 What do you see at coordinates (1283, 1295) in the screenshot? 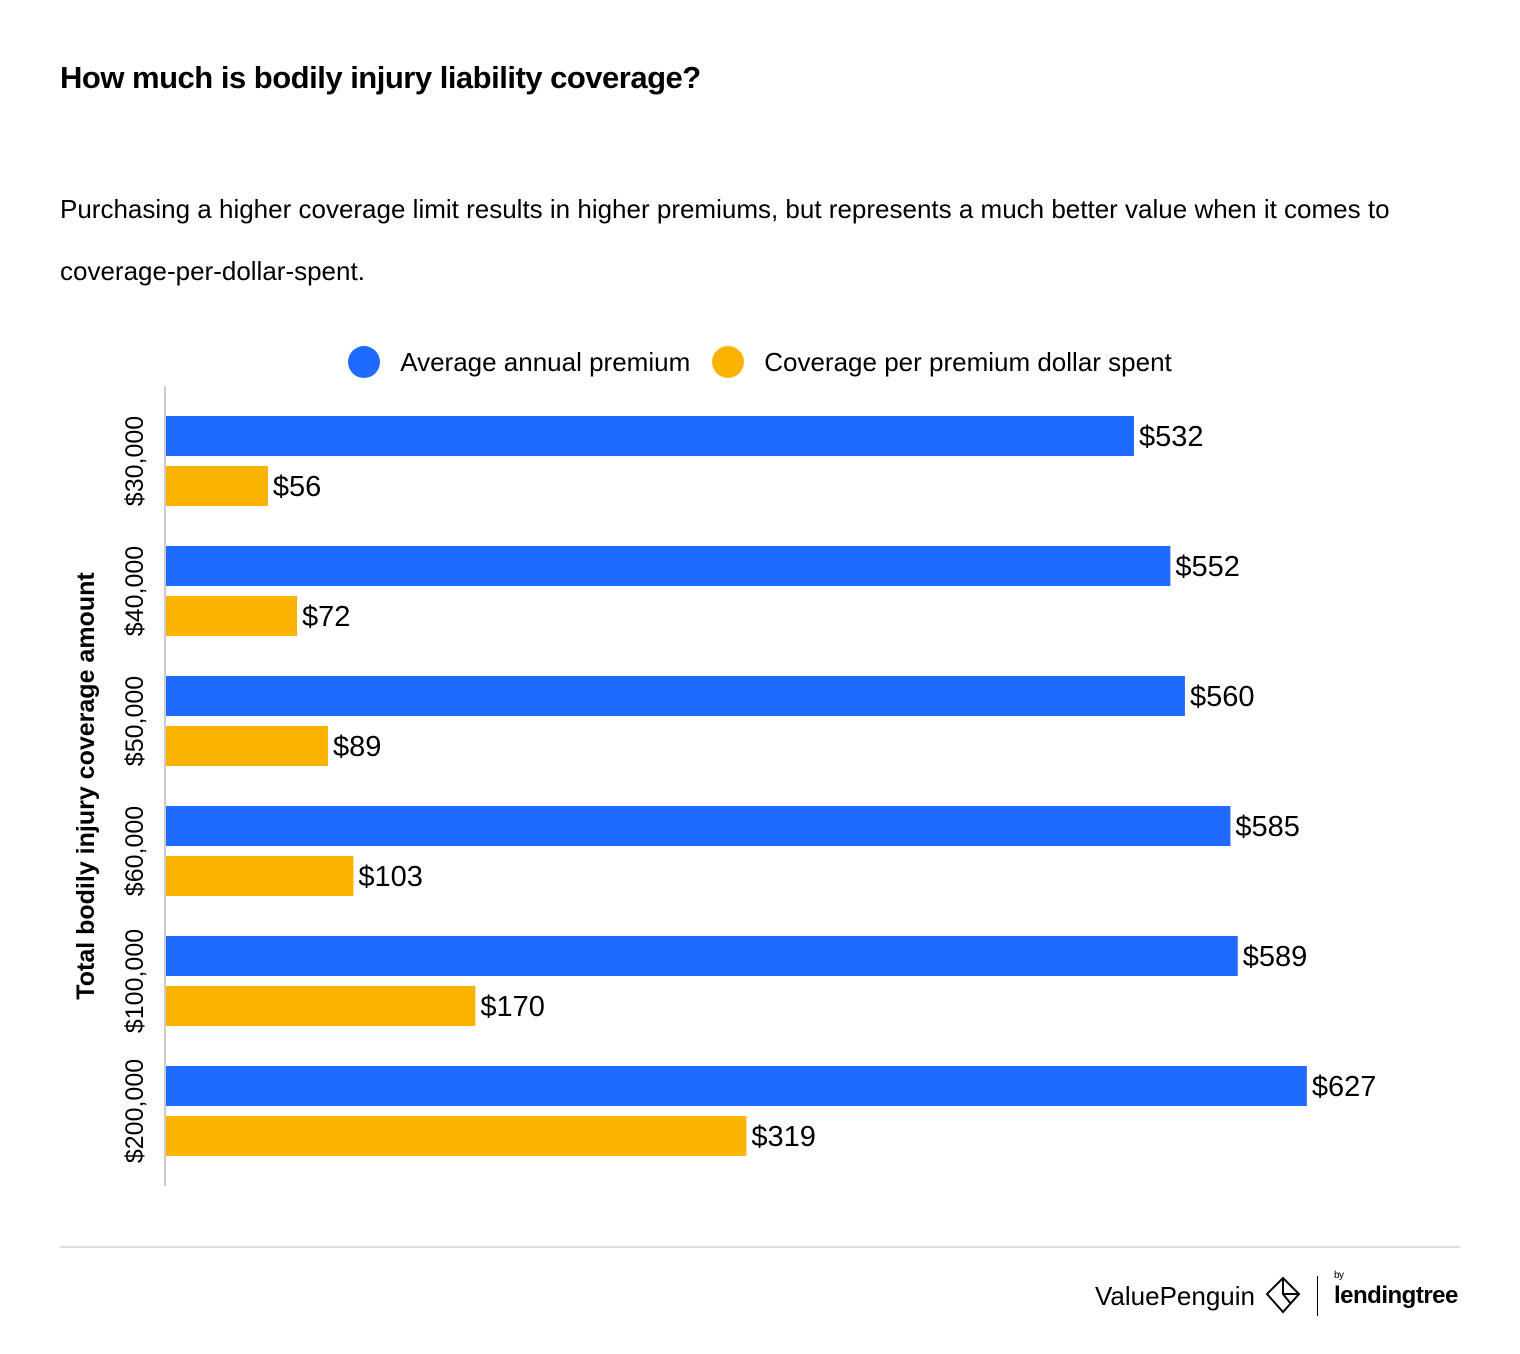
I see `valuepenguin-diamond-icon` at bounding box center [1283, 1295].